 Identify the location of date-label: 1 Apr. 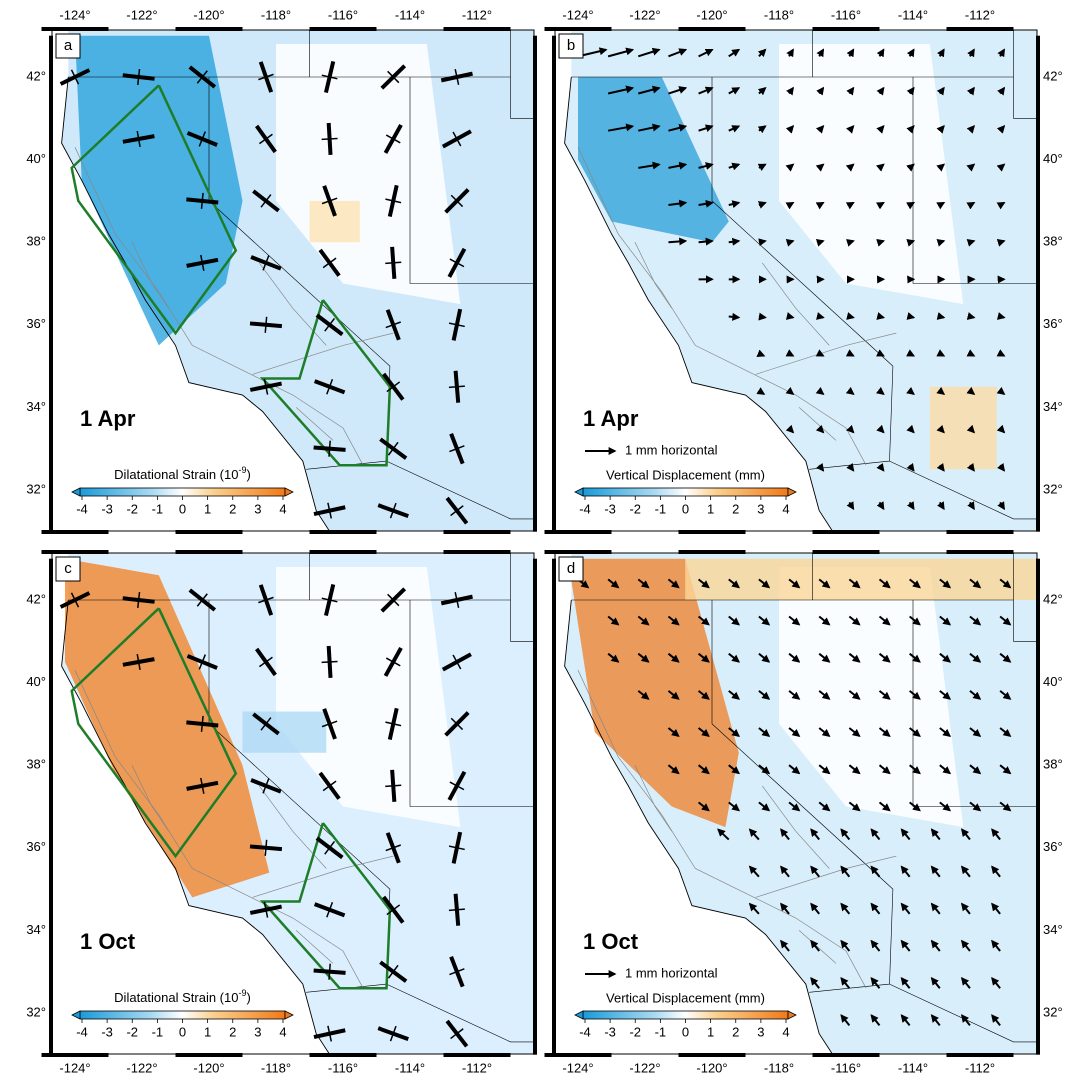
(611, 418).